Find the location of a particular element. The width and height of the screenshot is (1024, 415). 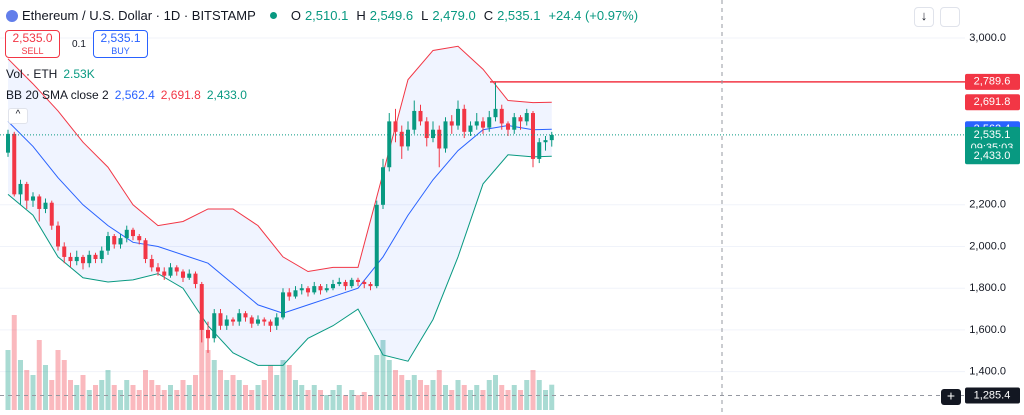

bb-lower: 2,433.0 is located at coordinates (226, 95).